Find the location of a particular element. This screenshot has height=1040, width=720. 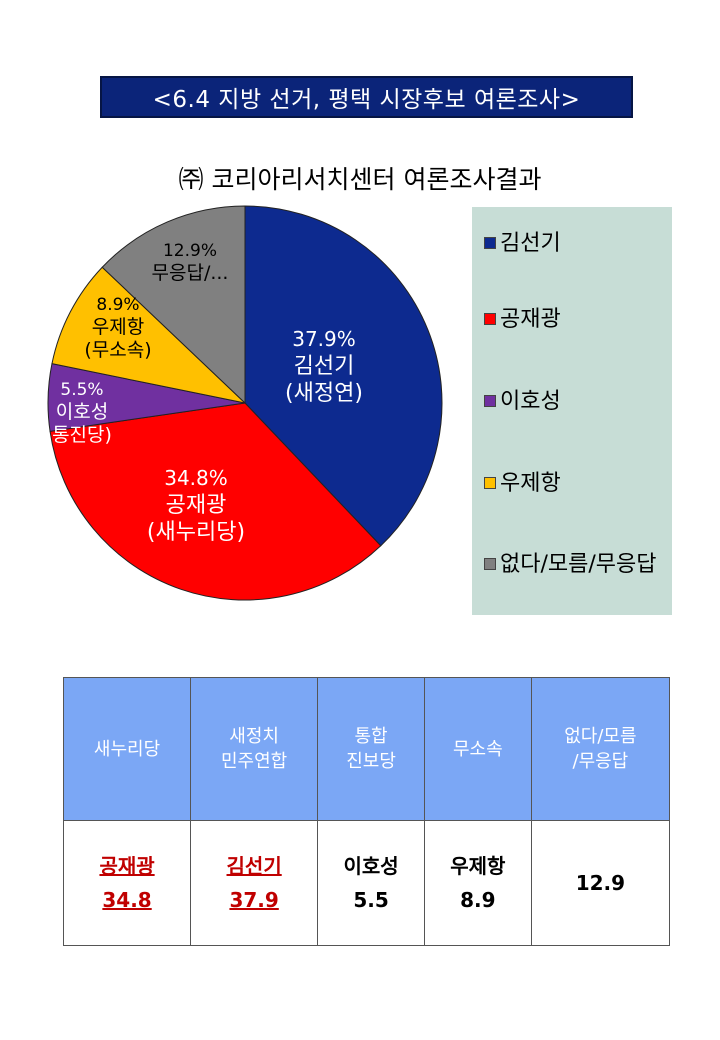

candidate-value: 12.9 is located at coordinates (600, 883).